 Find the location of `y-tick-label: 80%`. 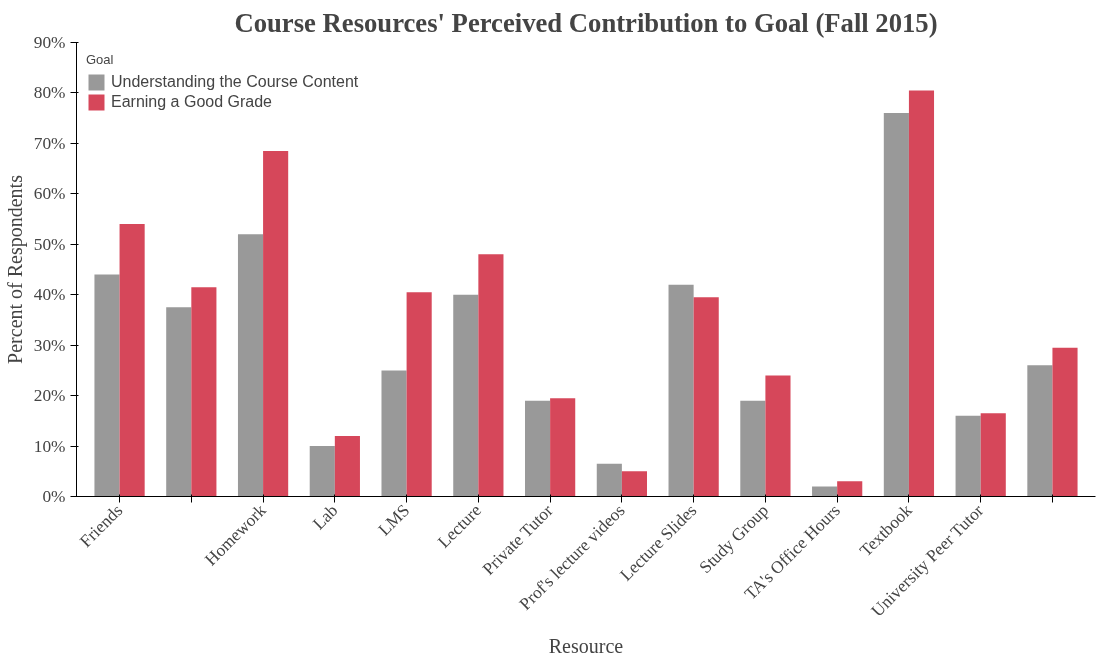

y-tick-label: 80% is located at coordinates (49, 93).